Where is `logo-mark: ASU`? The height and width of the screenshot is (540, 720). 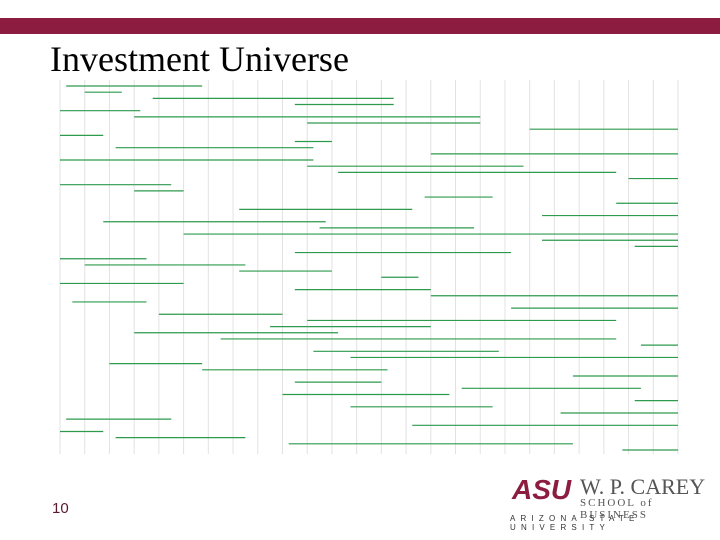
logo-mark: ASU is located at coordinates (542, 489).